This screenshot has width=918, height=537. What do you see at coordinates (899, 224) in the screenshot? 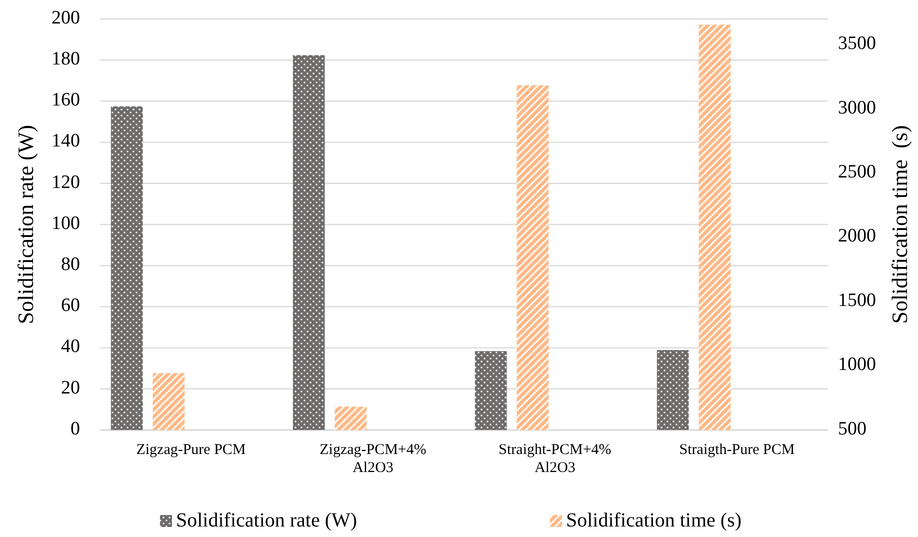
I see `y2-axis-title: Solidification time (s)` at bounding box center [899, 224].